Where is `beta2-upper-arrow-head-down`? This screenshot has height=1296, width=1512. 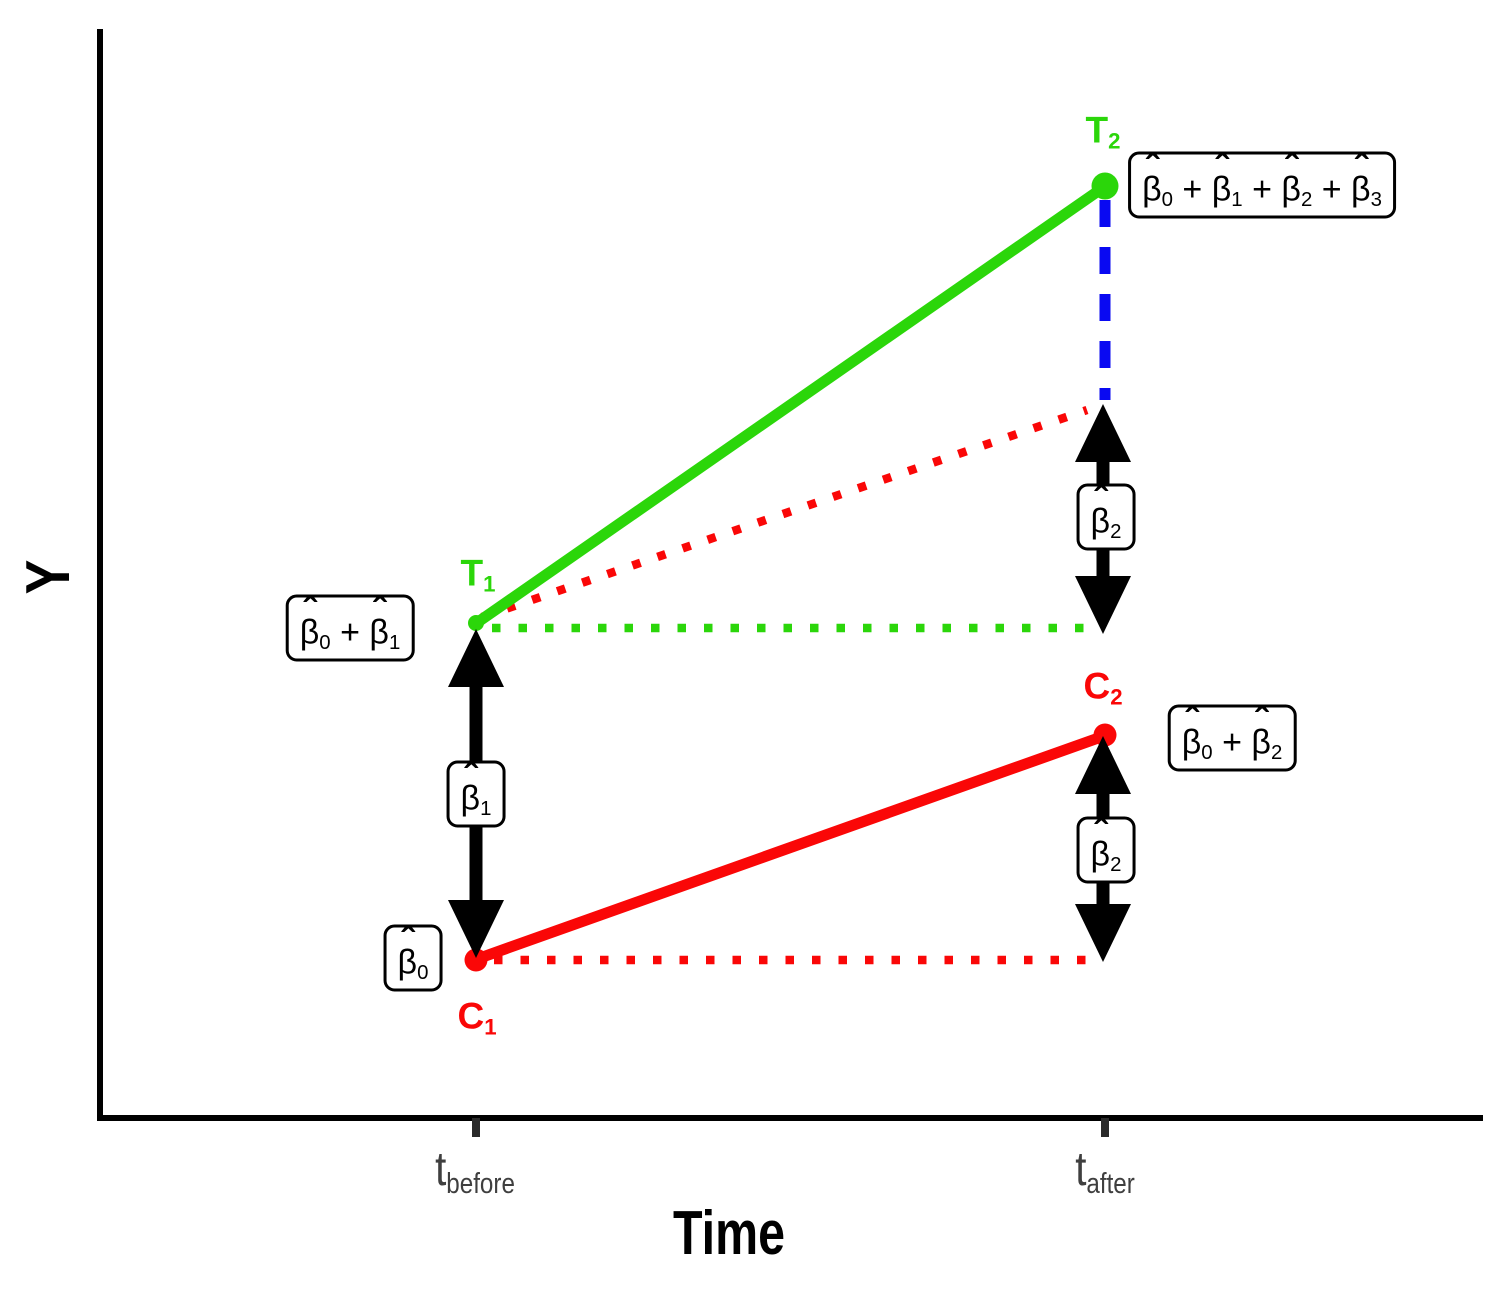
beta2-upper-arrow-head-down is located at coordinates (1103, 605).